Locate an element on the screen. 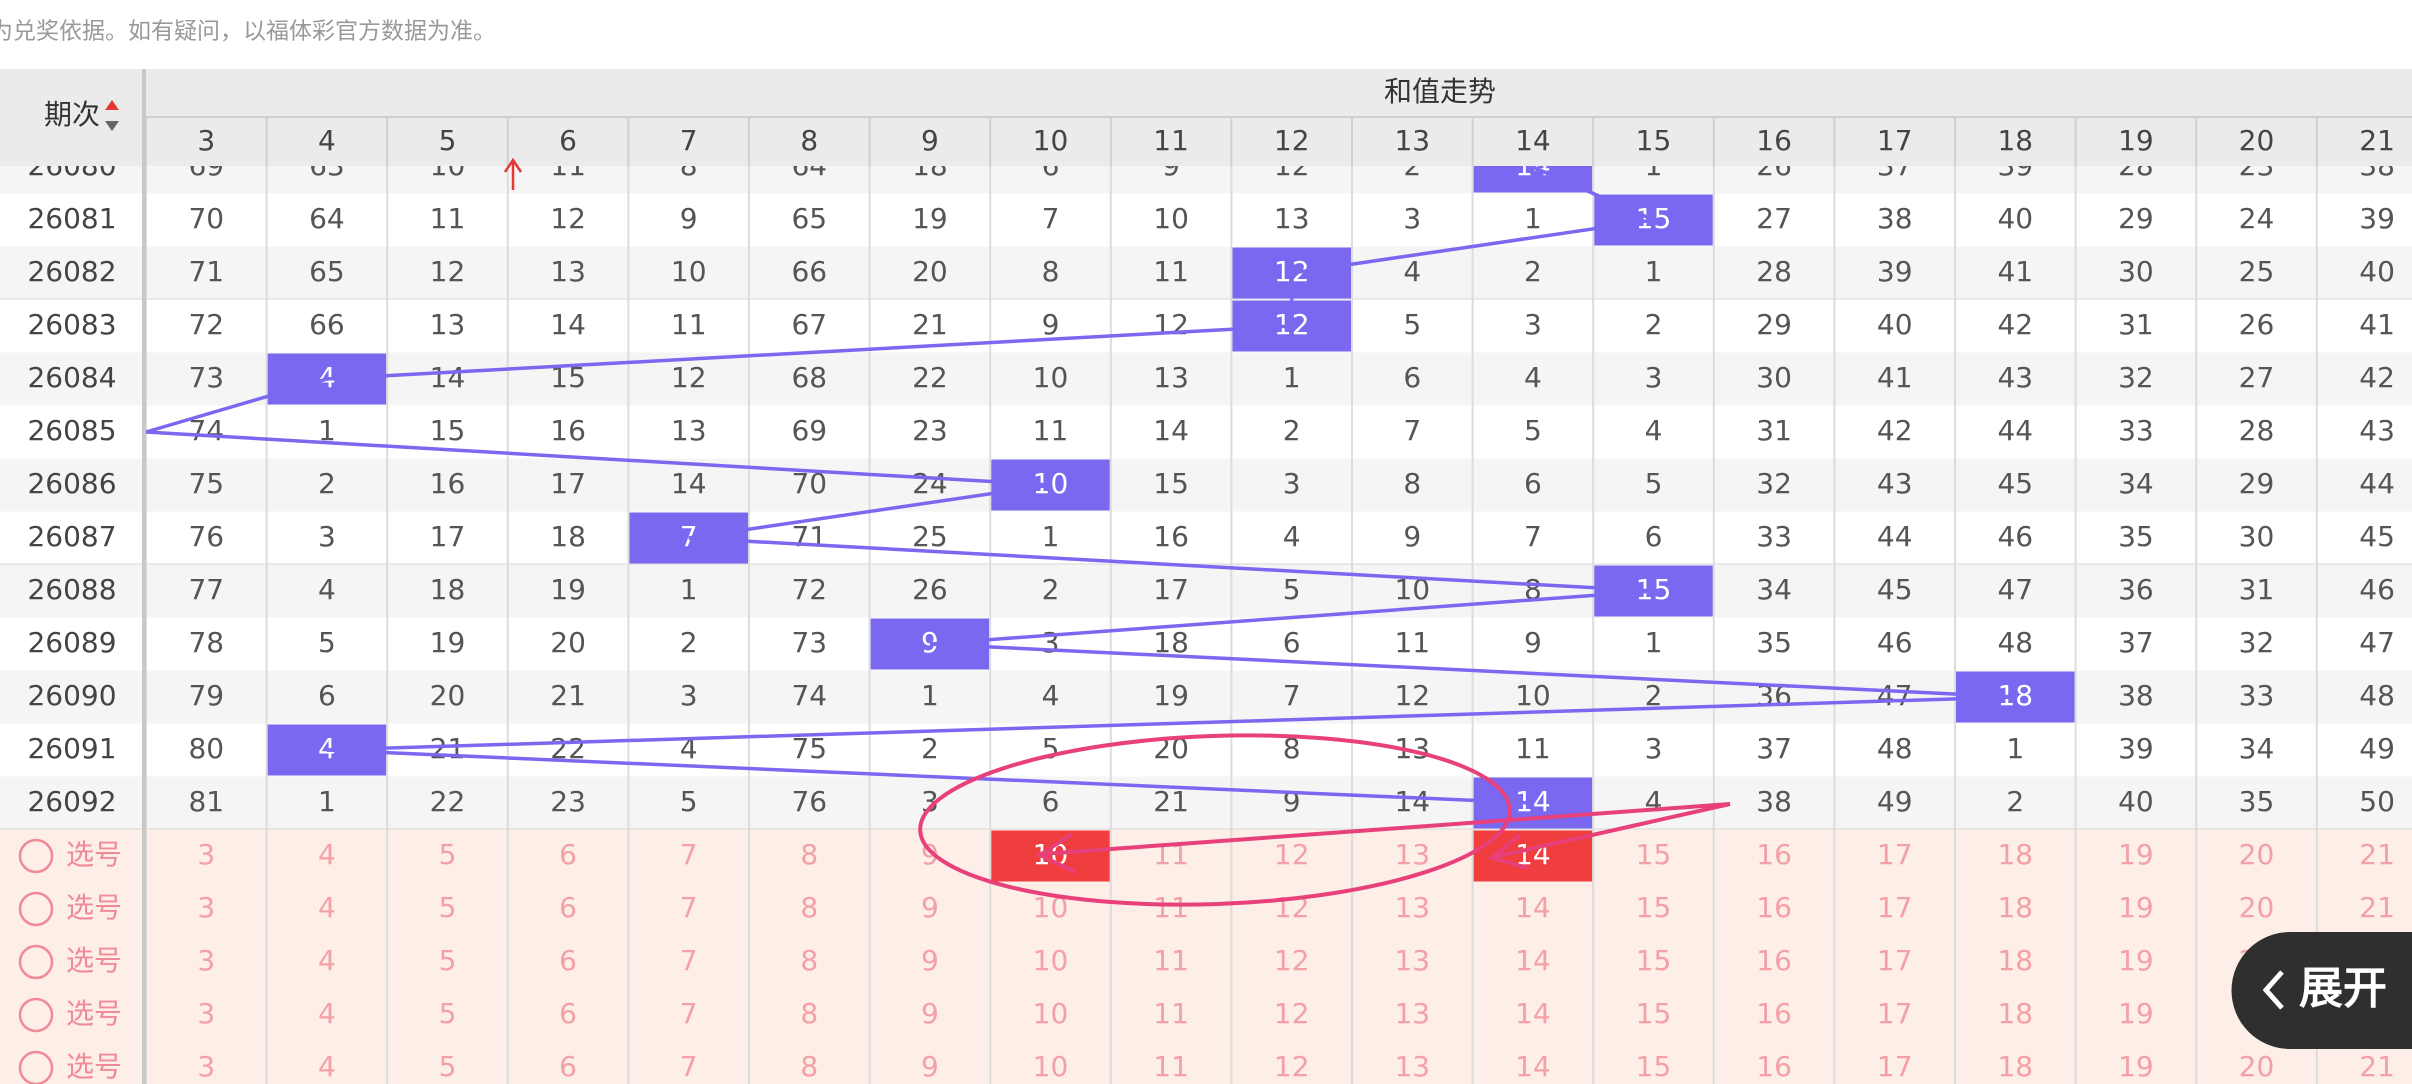 This screenshot has width=2412, height=1084. period-header: 期次 is located at coordinates (72, 114).